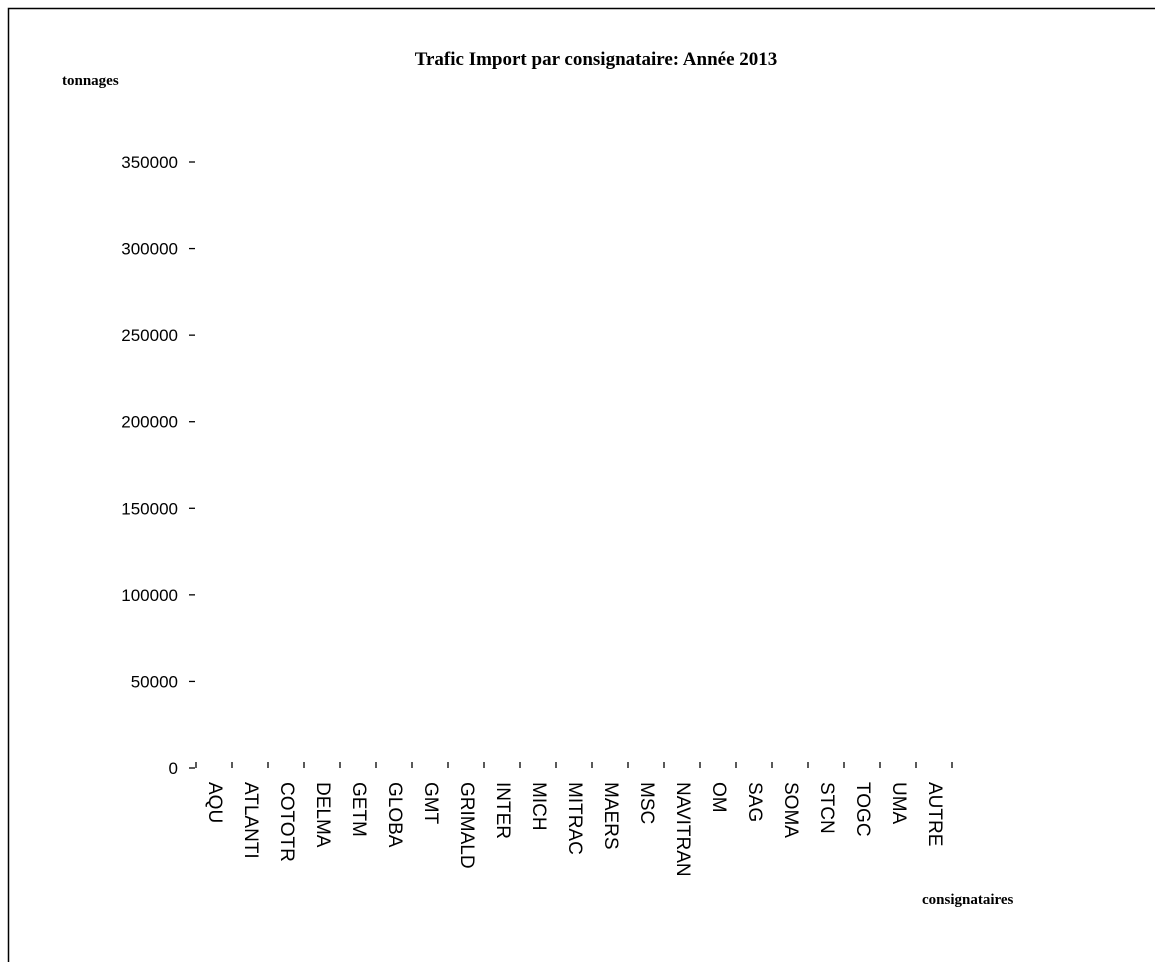  What do you see at coordinates (646, 803) in the screenshot?
I see `x-tick-label: MSC` at bounding box center [646, 803].